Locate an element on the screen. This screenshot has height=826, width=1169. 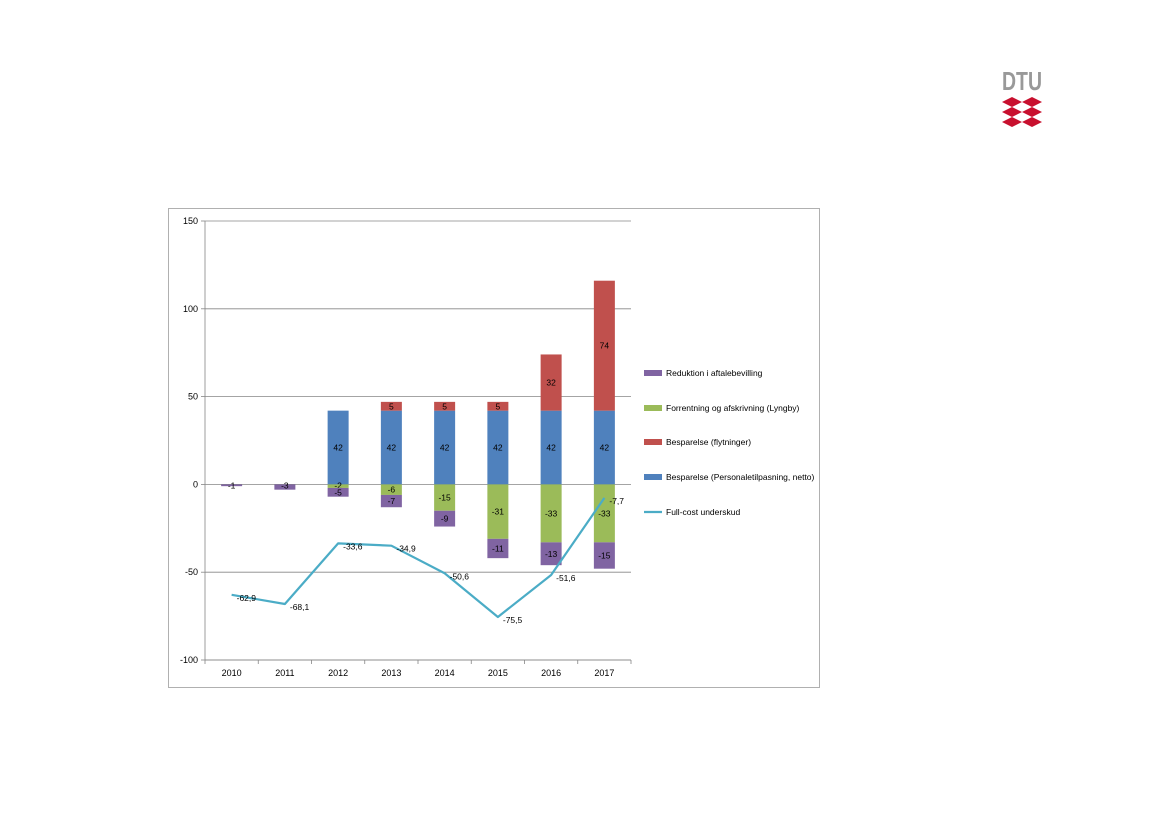
legend-label: Besparelse (flytninger) is located at coordinates (708, 442).